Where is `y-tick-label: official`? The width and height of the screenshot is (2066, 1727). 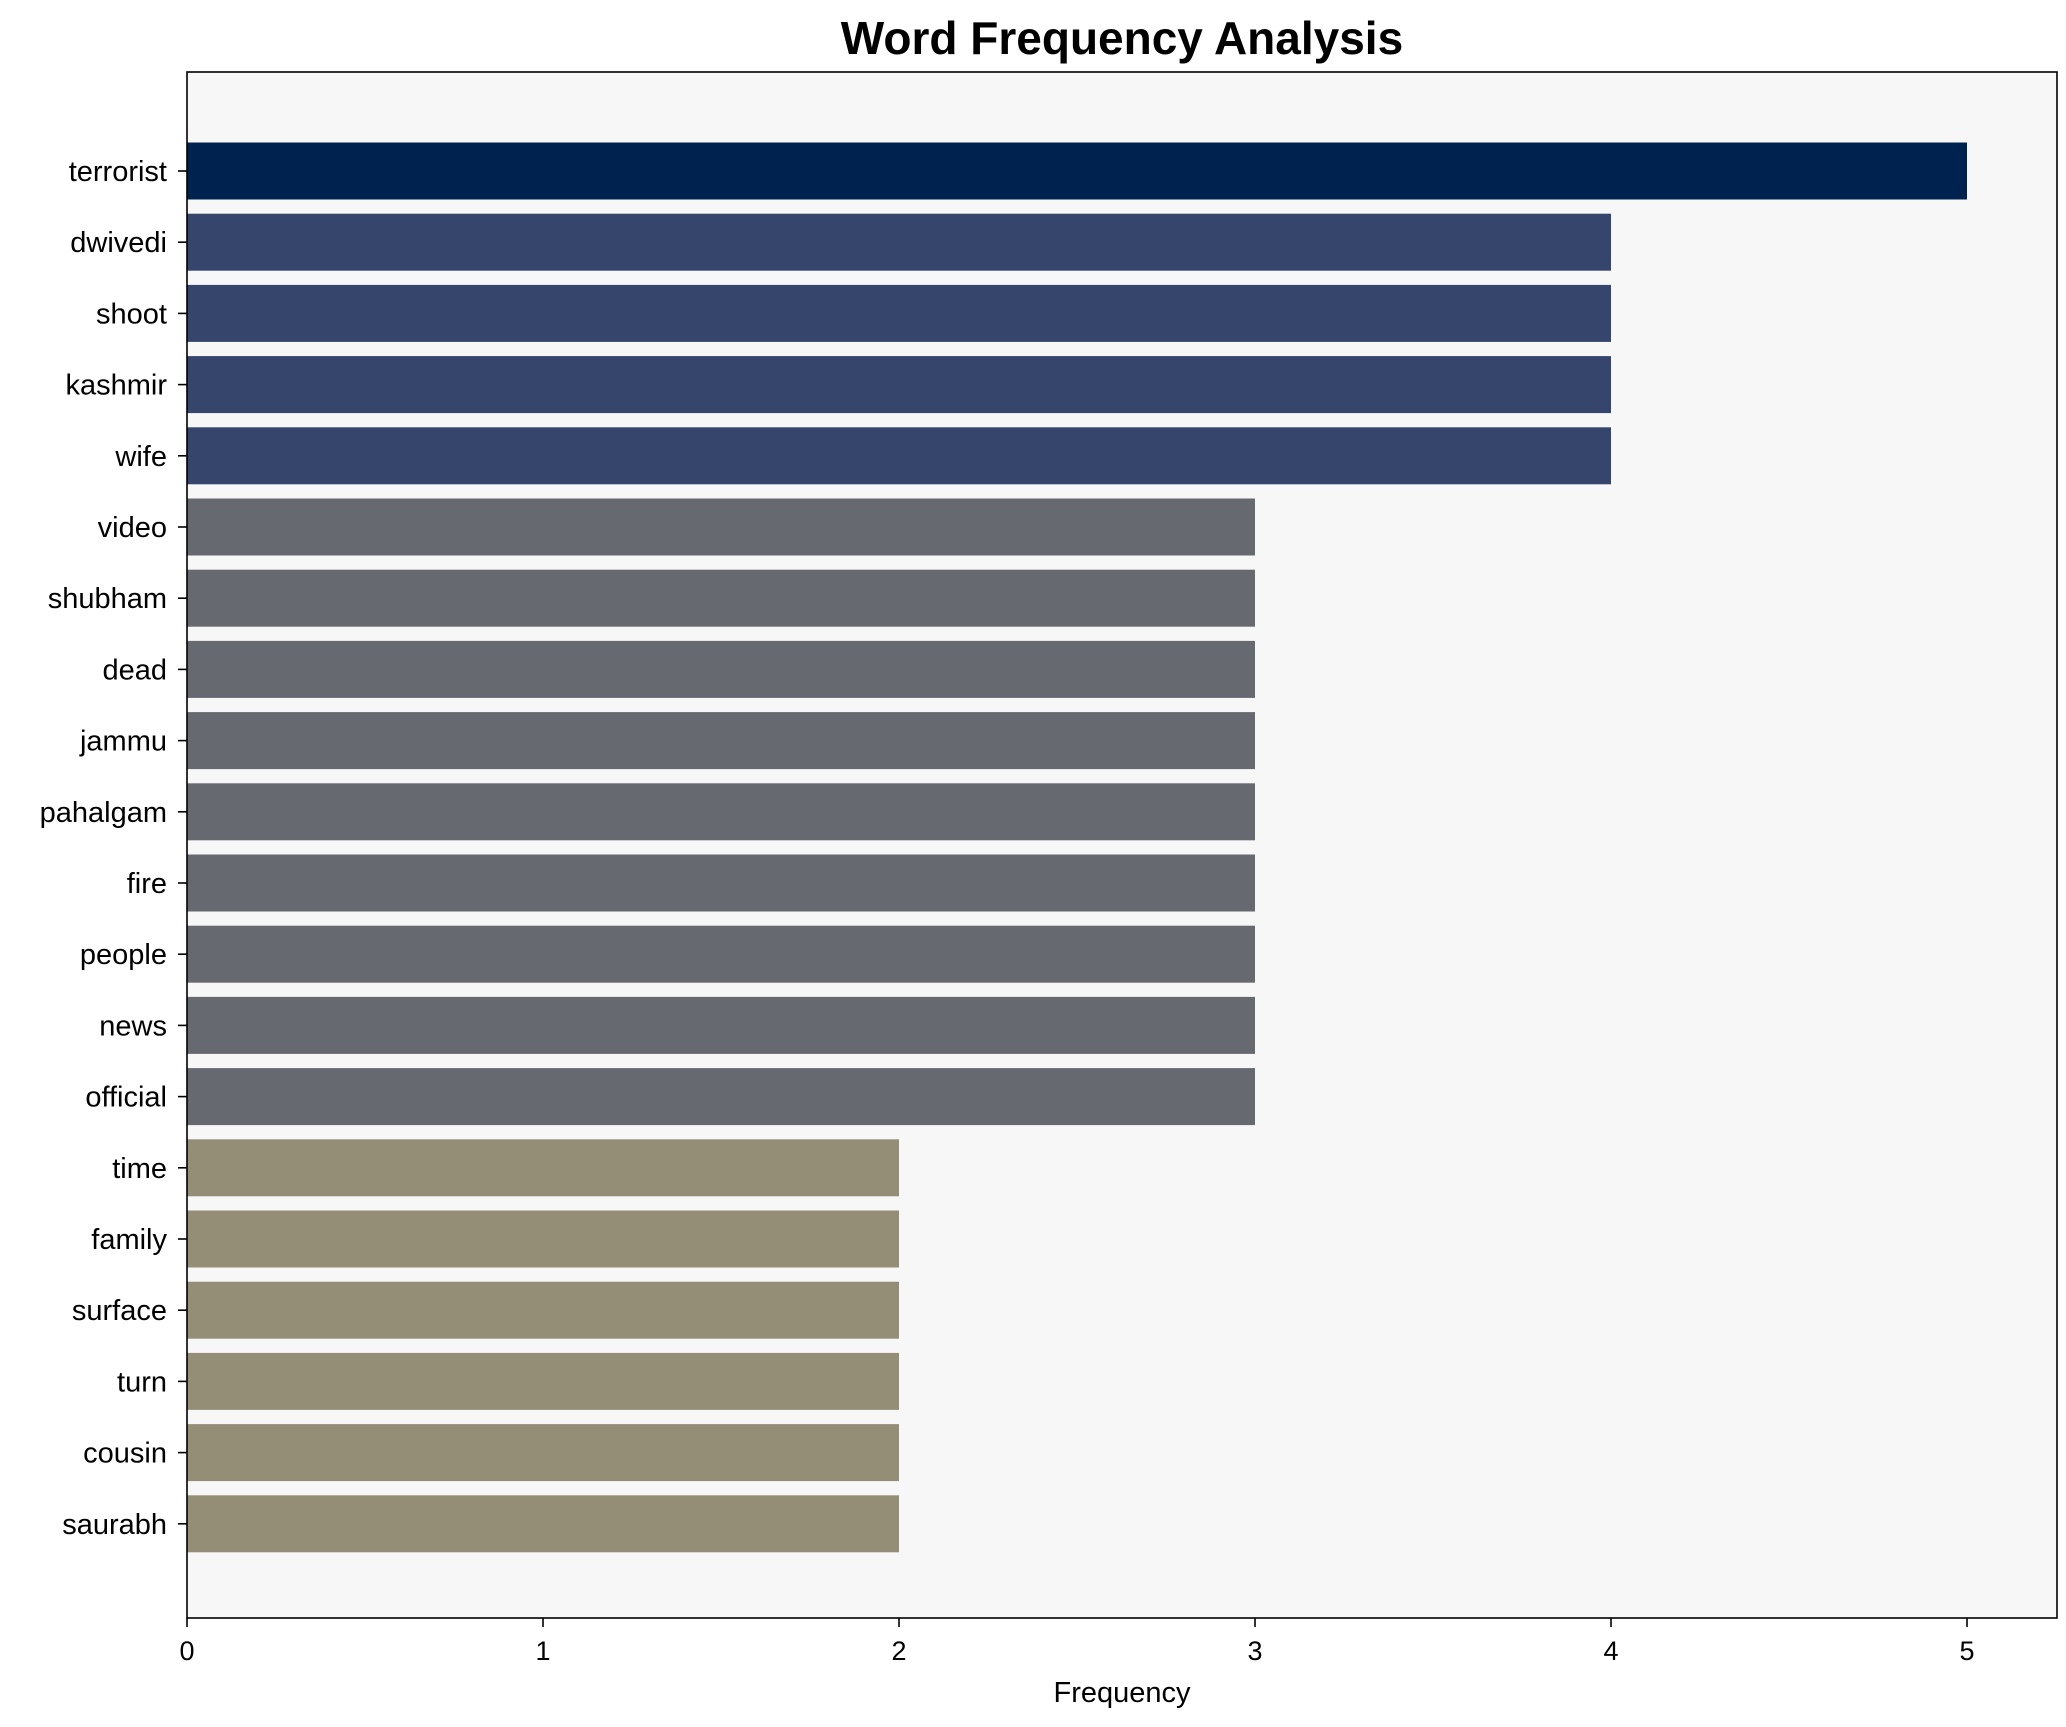 y-tick-label: official is located at coordinates (126, 1098).